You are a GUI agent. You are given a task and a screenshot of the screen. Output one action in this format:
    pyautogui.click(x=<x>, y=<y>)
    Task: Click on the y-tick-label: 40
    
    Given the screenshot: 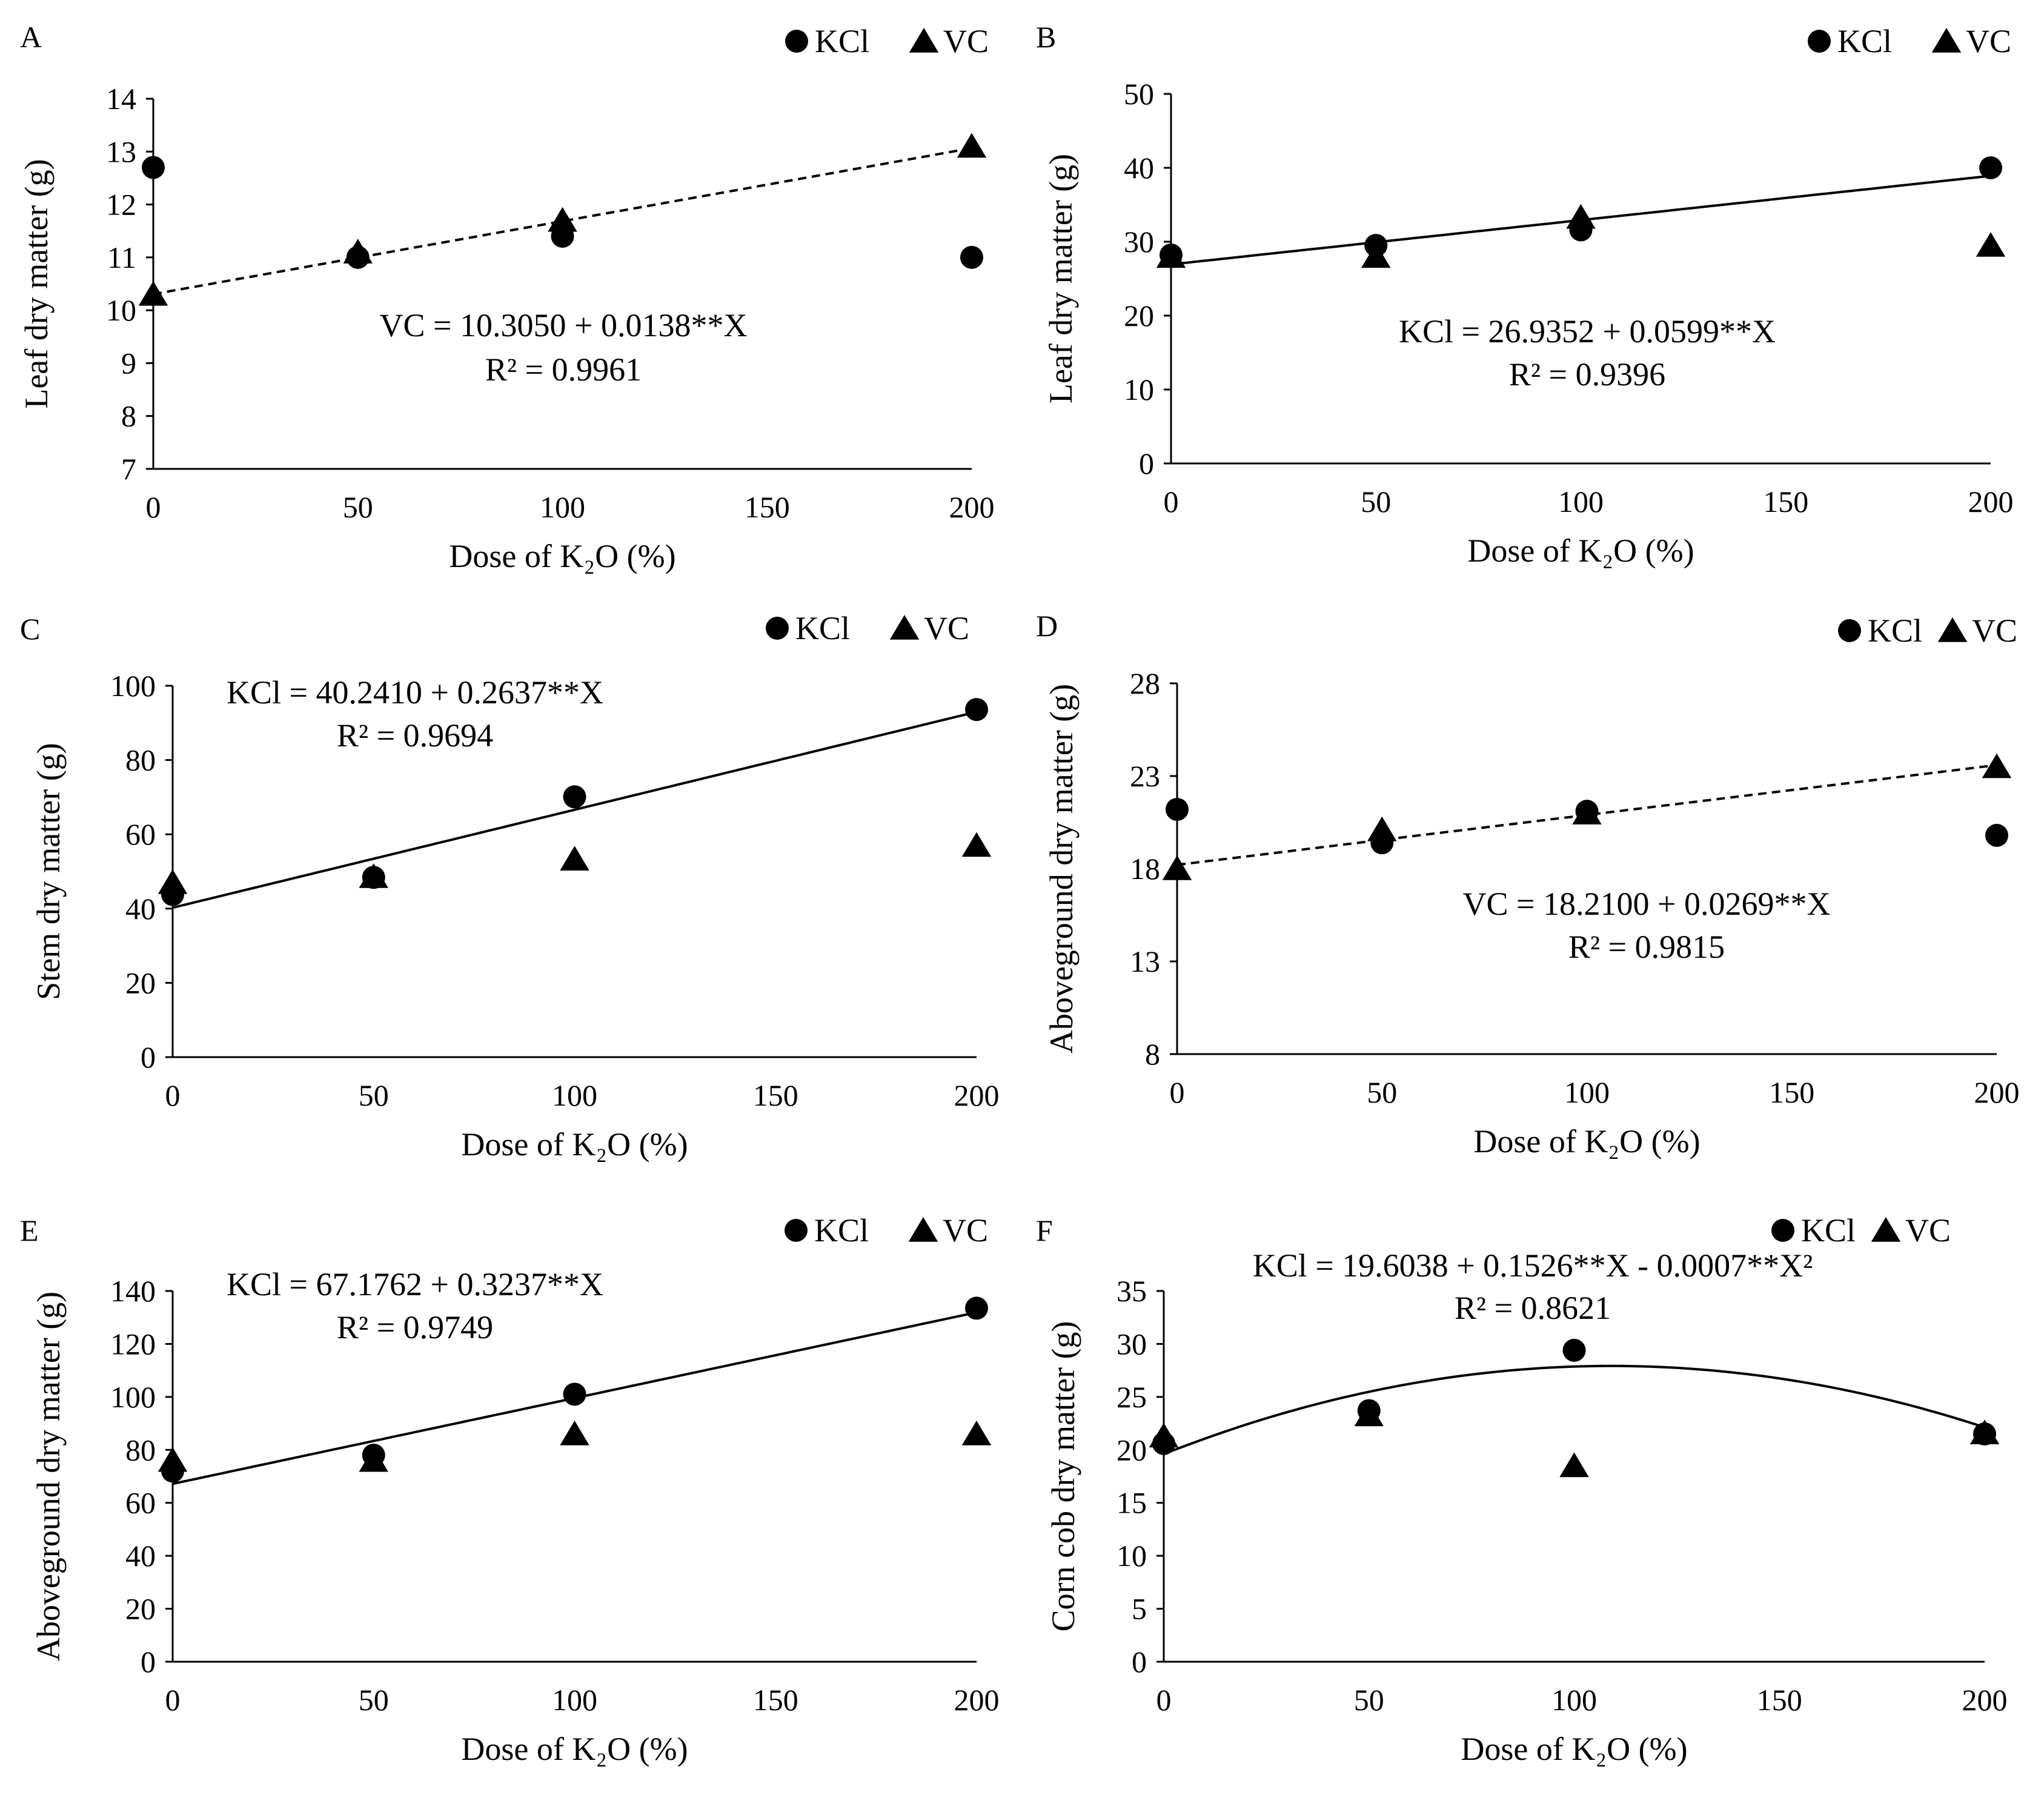 What is the action you would take?
    pyautogui.click(x=140, y=909)
    